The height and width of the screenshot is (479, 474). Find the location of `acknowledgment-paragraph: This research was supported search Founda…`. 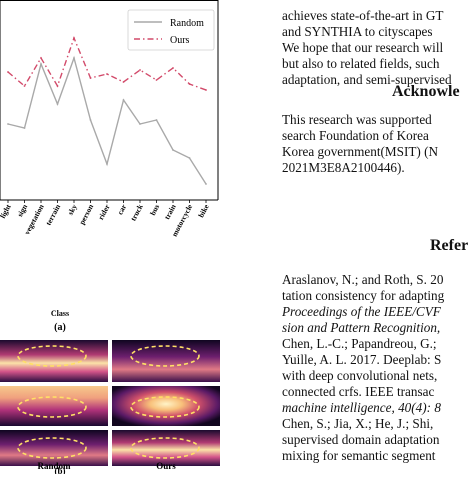

acknowledgment-paragraph: This research was supported search Founda… is located at coordinates (360, 144).